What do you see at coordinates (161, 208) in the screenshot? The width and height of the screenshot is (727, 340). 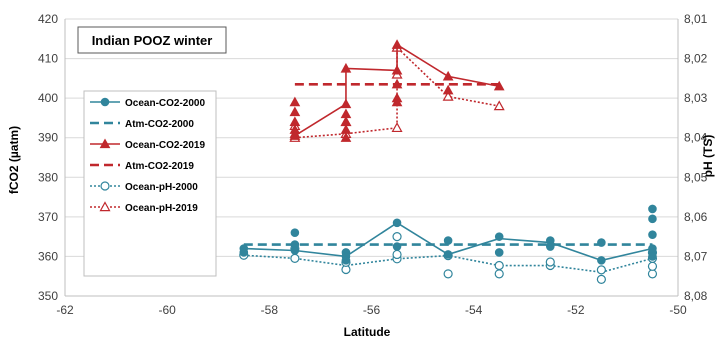 I see `legend-label: Ocean-pH-2019` at bounding box center [161, 208].